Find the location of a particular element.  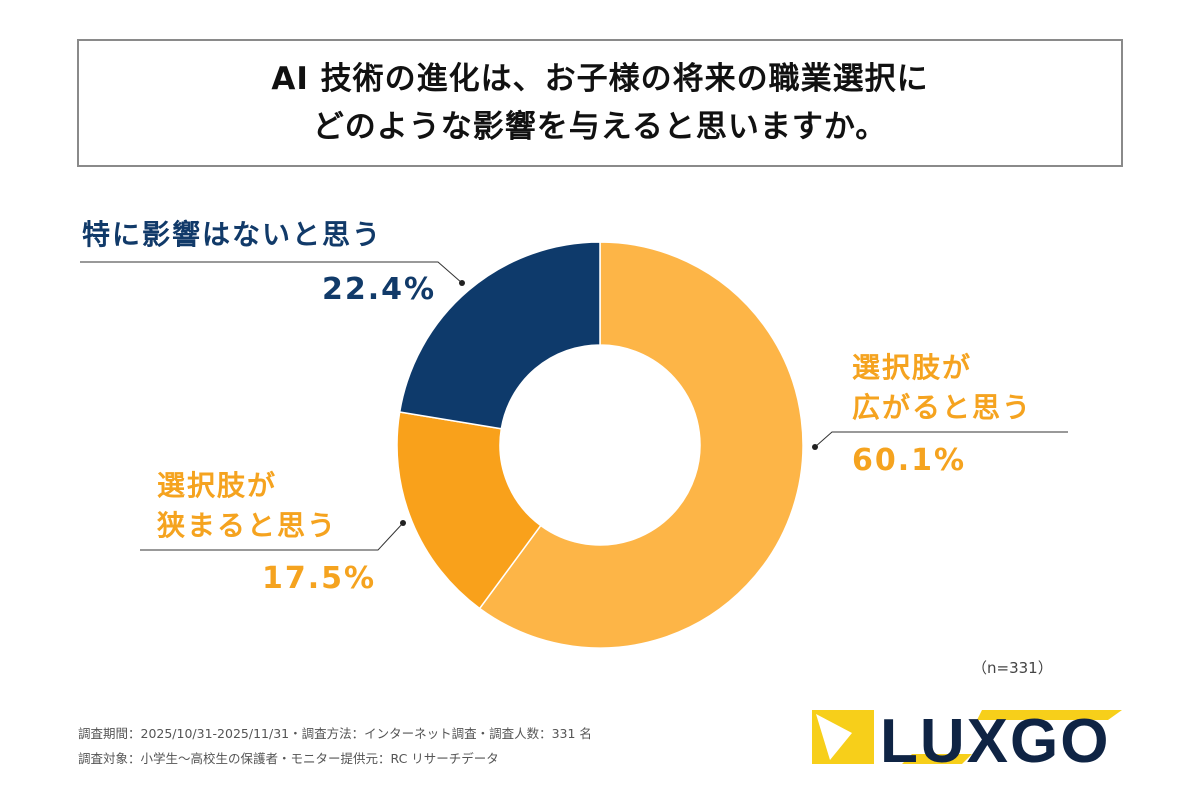

footer-survey-target: 調査対象：小学生～高校生の保護者・モニター提供元：RC リサーチデータ is located at coordinates (288, 758).